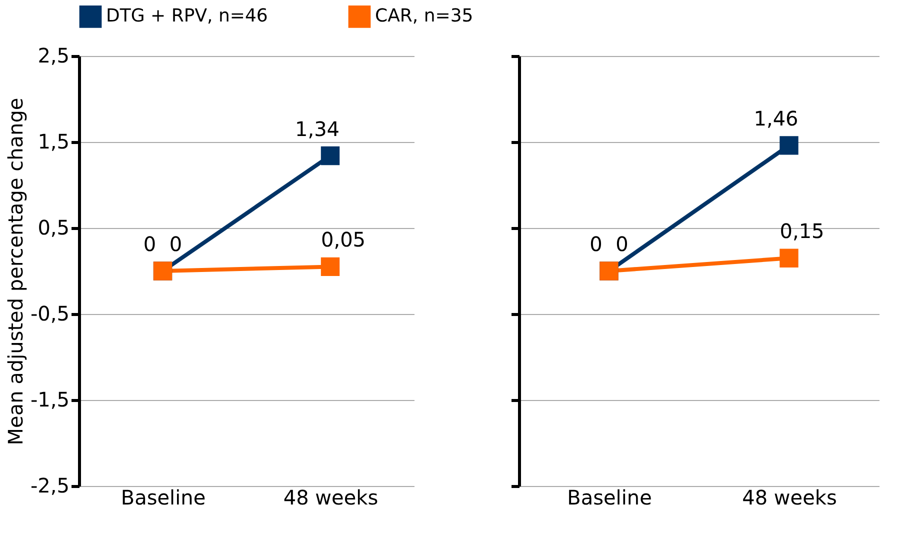  I want to click on y-axis-title: Mean adjusted percentage change, so click(15, 272).